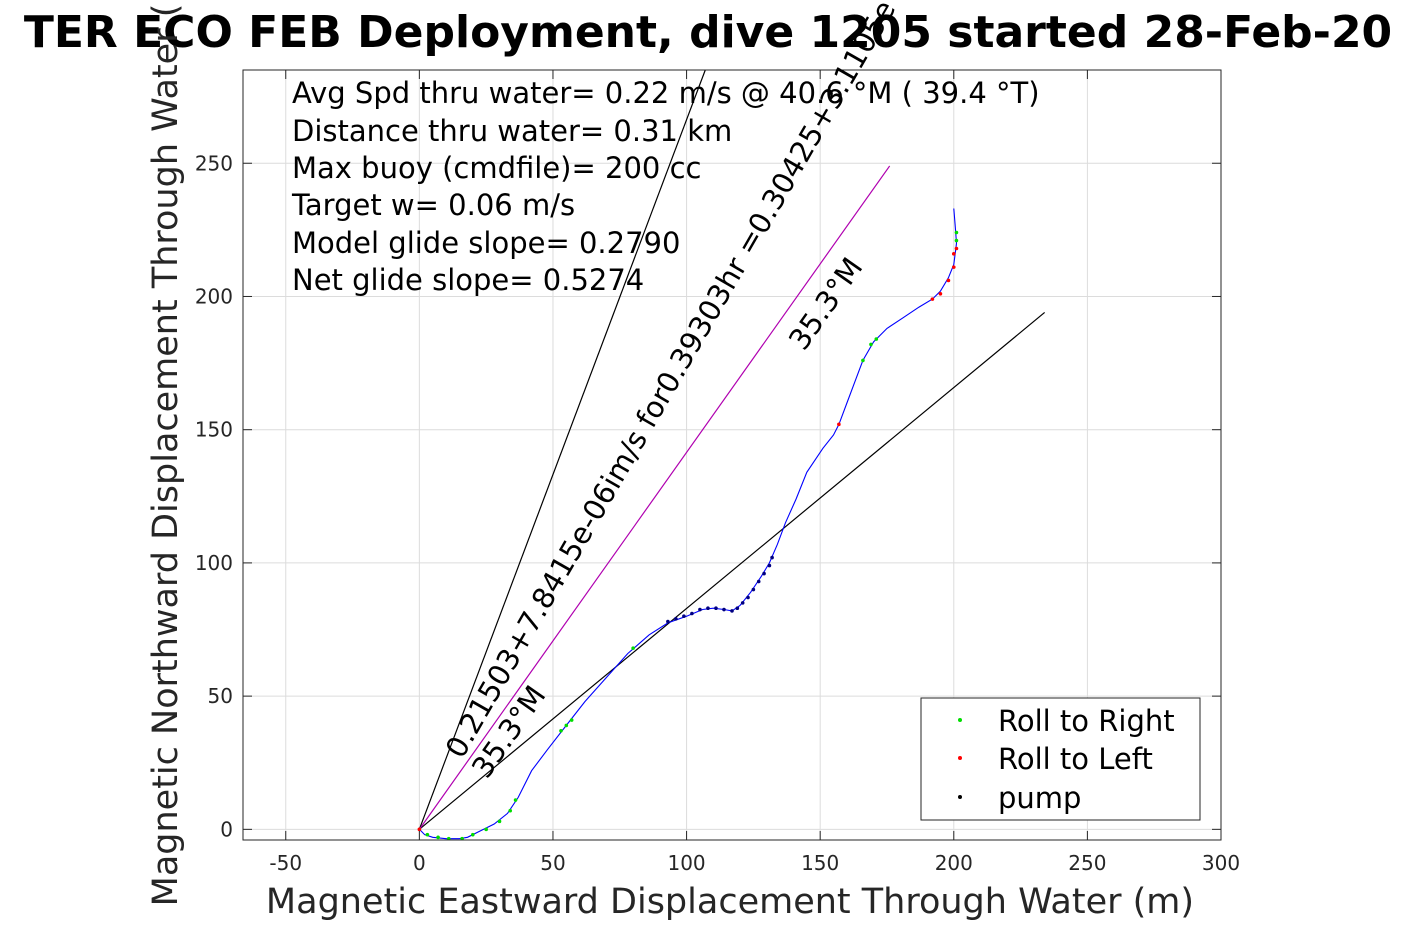  I want to click on x-tick-label: -50, so click(285, 863).